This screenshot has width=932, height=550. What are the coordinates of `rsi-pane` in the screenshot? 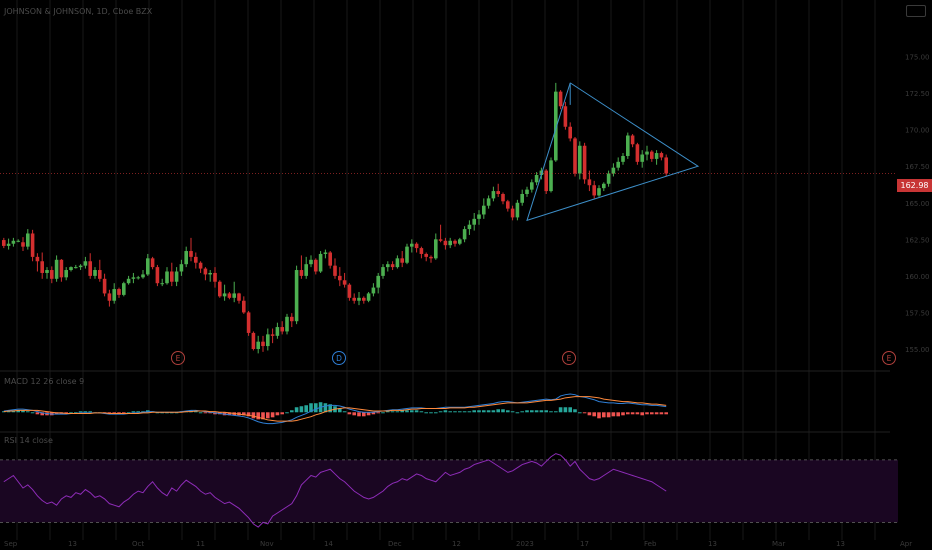 It's located at (335, 490).